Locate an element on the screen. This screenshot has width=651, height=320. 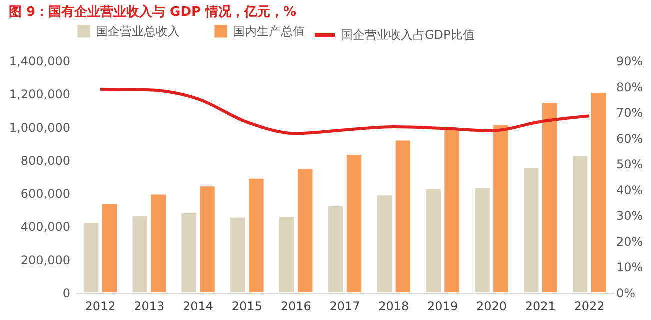
y-tick-label: 800,000 is located at coordinates (45, 161).